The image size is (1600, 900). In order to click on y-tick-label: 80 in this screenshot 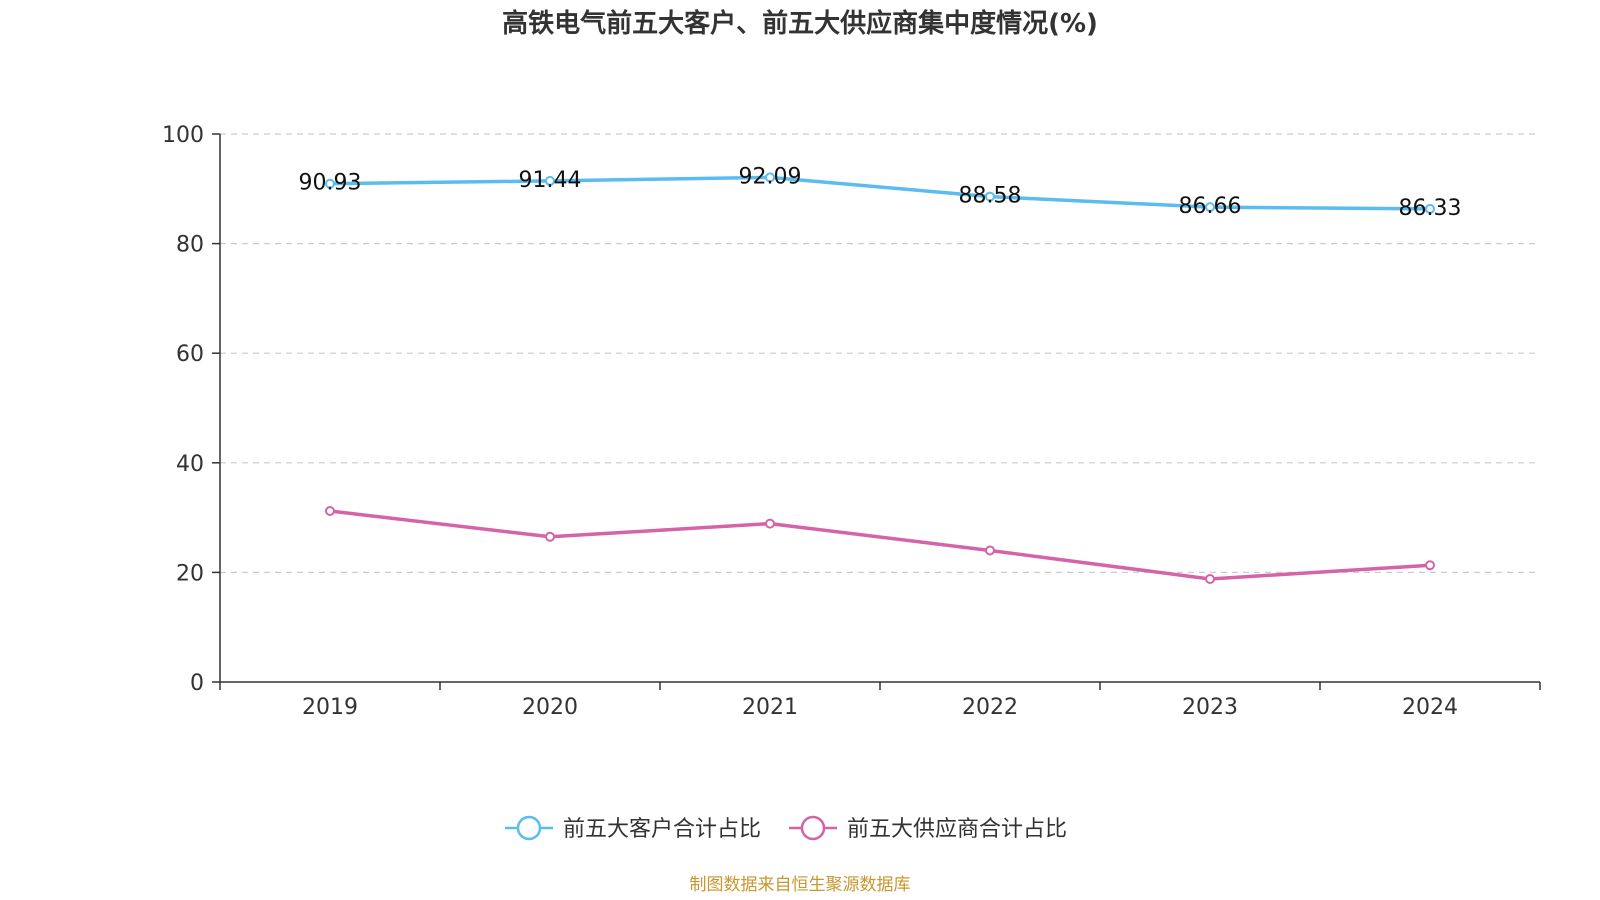, I will do `click(190, 245)`.